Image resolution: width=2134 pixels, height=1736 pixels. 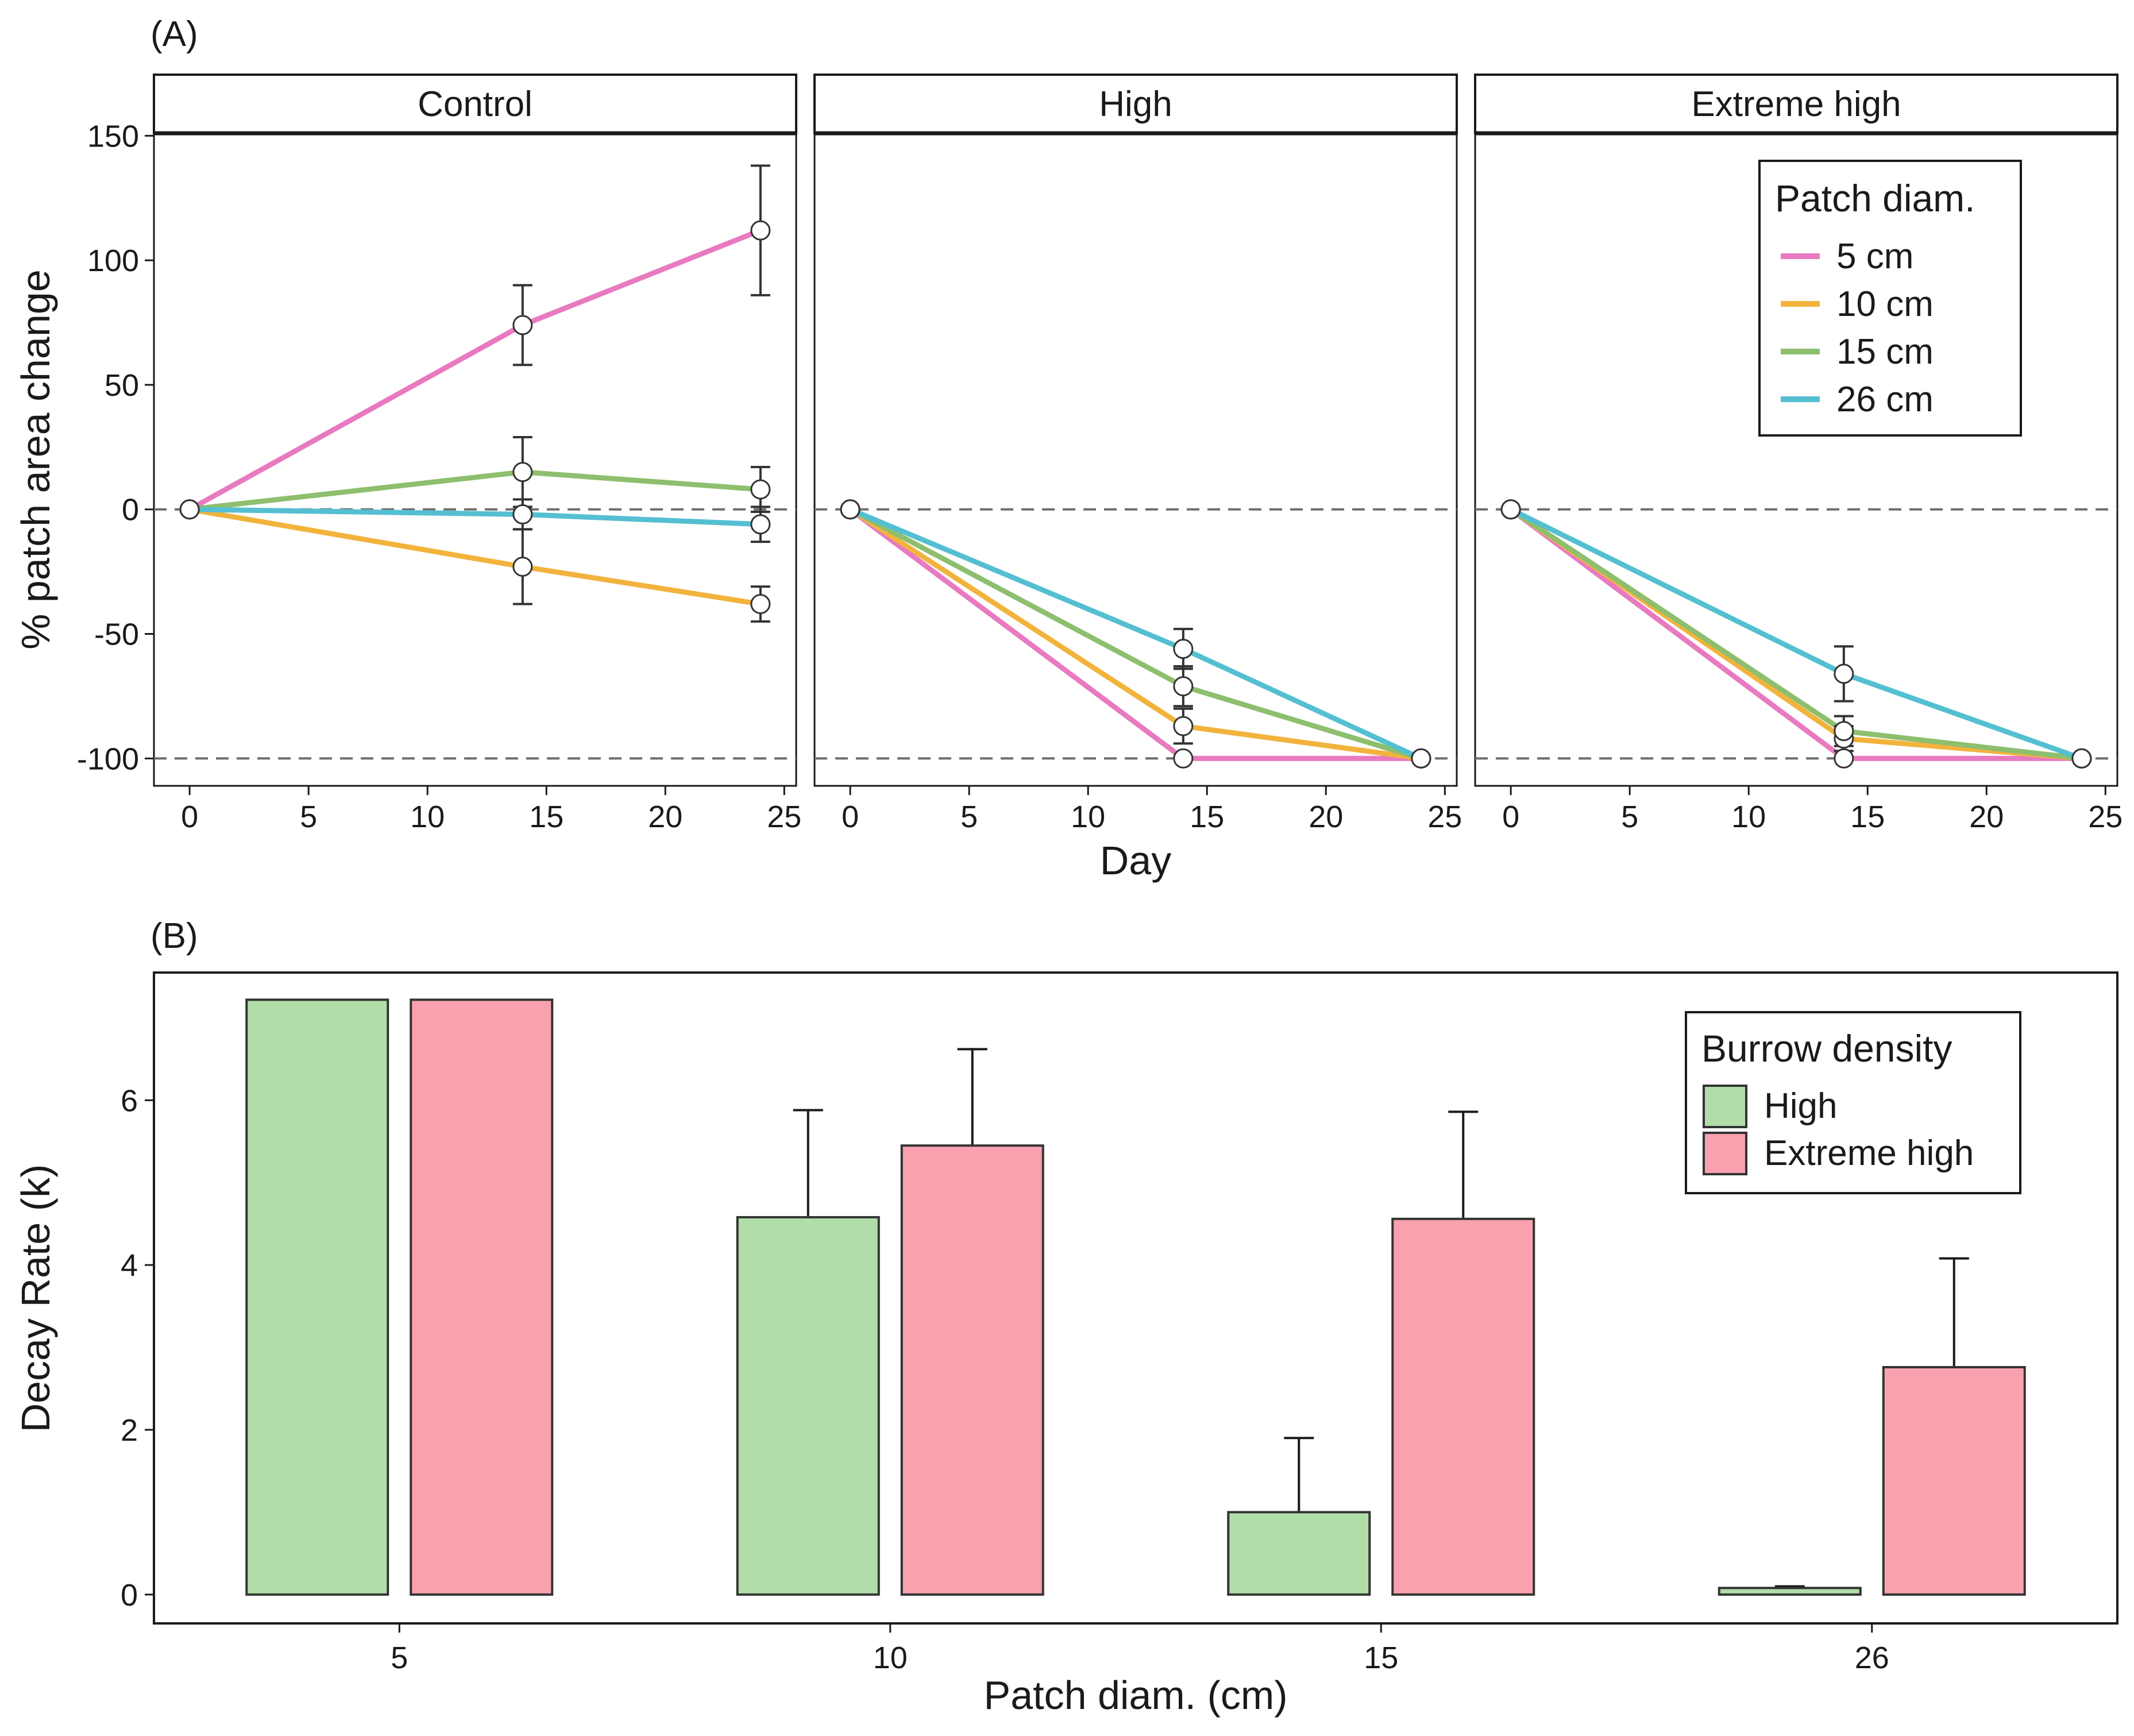 I want to click on legend-label-high: High, so click(x=1801, y=1106).